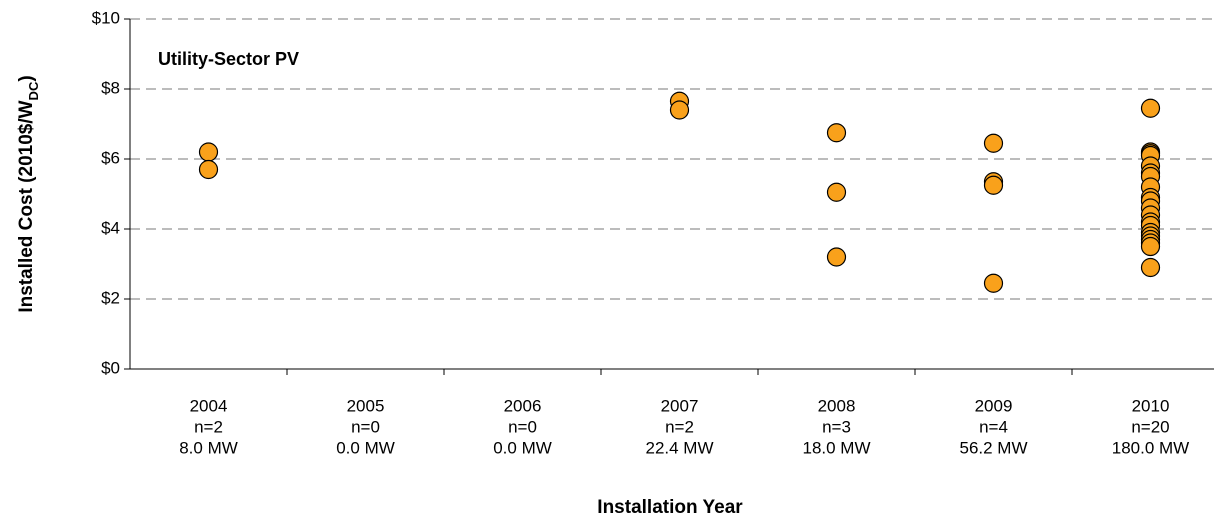  What do you see at coordinates (228, 59) in the screenshot?
I see `annotation: Utility-Sector PV` at bounding box center [228, 59].